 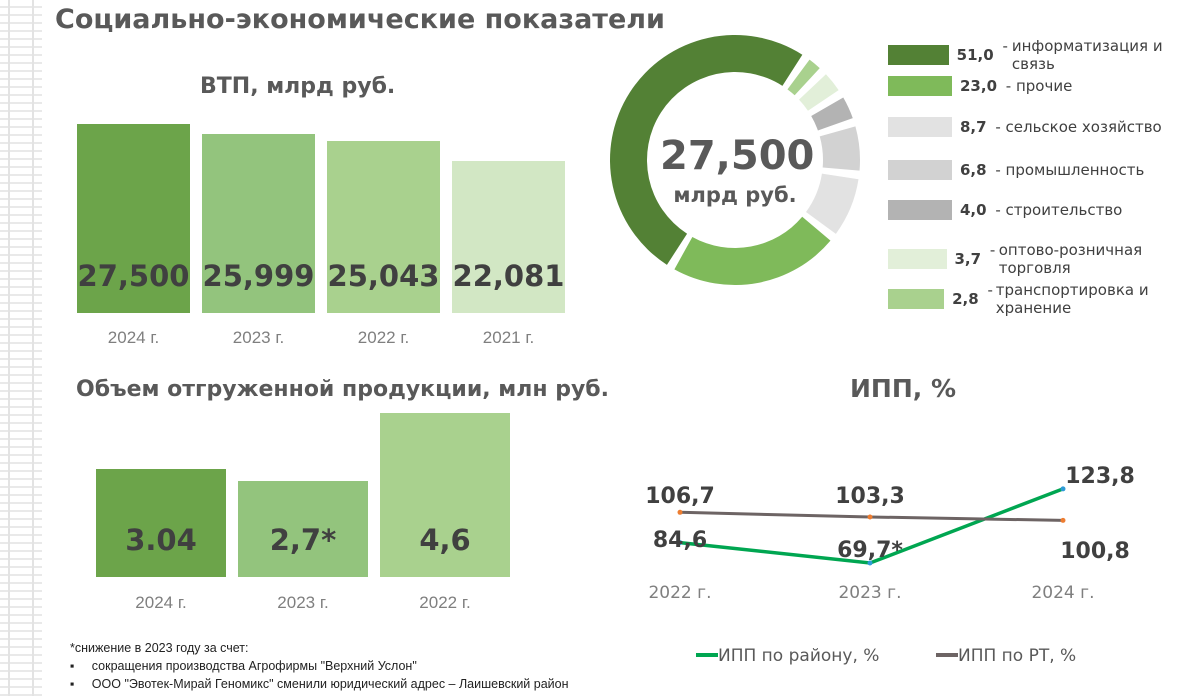 I want to click on legend-value: 23,0, so click(x=979, y=86).